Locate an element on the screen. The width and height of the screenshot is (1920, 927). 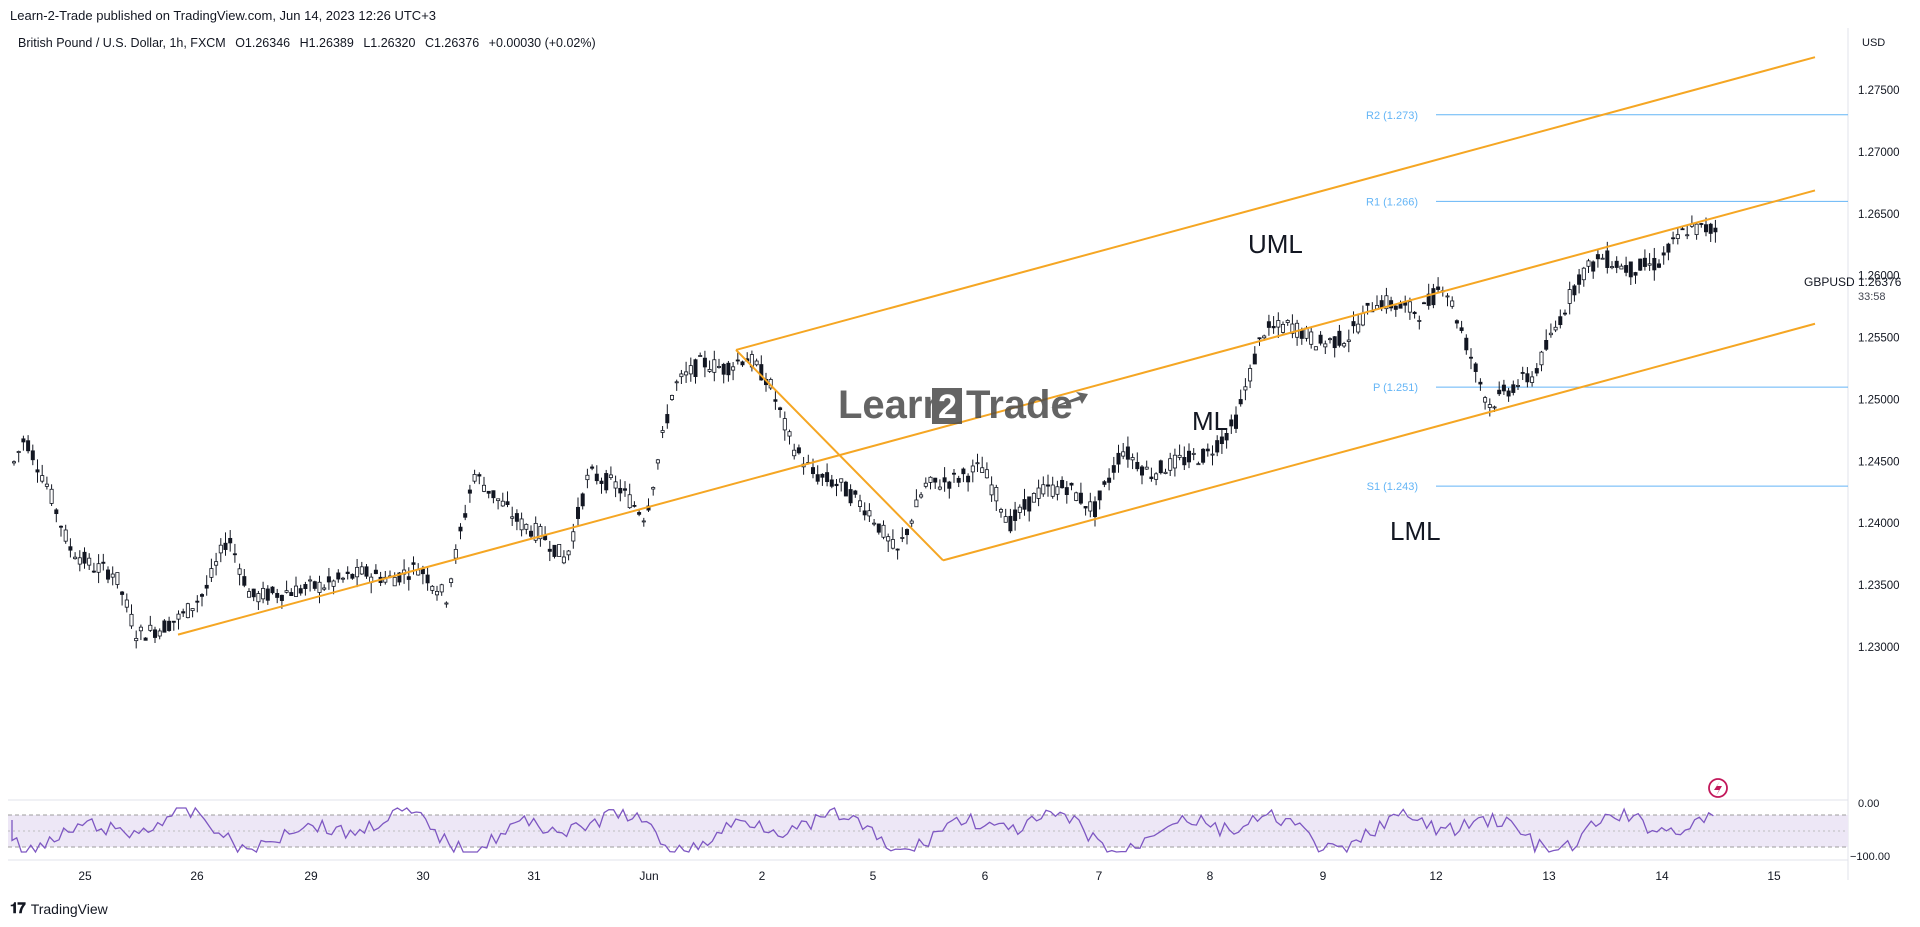
ohlc-high: H1.26389 is located at coordinates (326, 43).